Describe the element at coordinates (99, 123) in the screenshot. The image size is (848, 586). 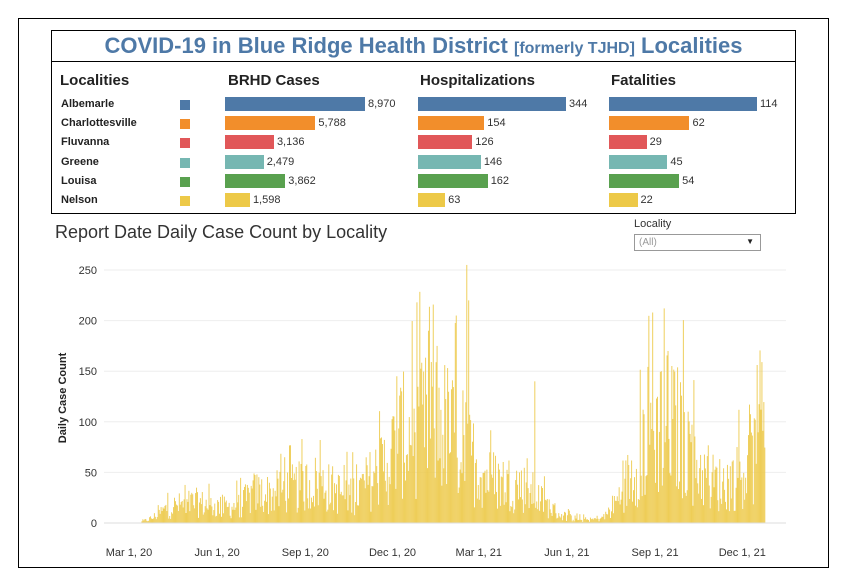
I see `locality-name: Charlottesville` at that location.